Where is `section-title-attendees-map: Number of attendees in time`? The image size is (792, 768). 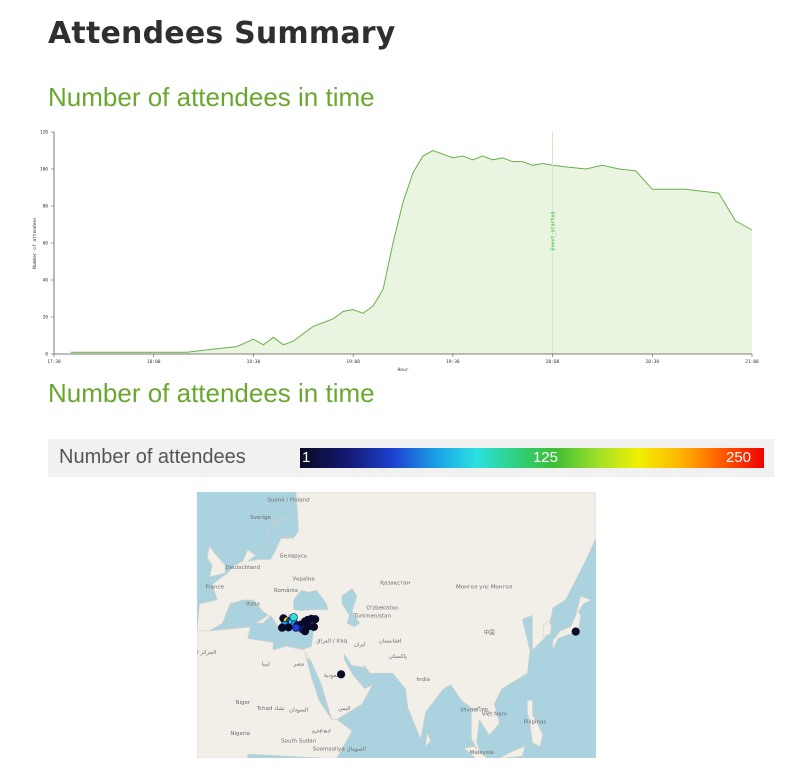 section-title-attendees-map: Number of attendees in time is located at coordinates (211, 393).